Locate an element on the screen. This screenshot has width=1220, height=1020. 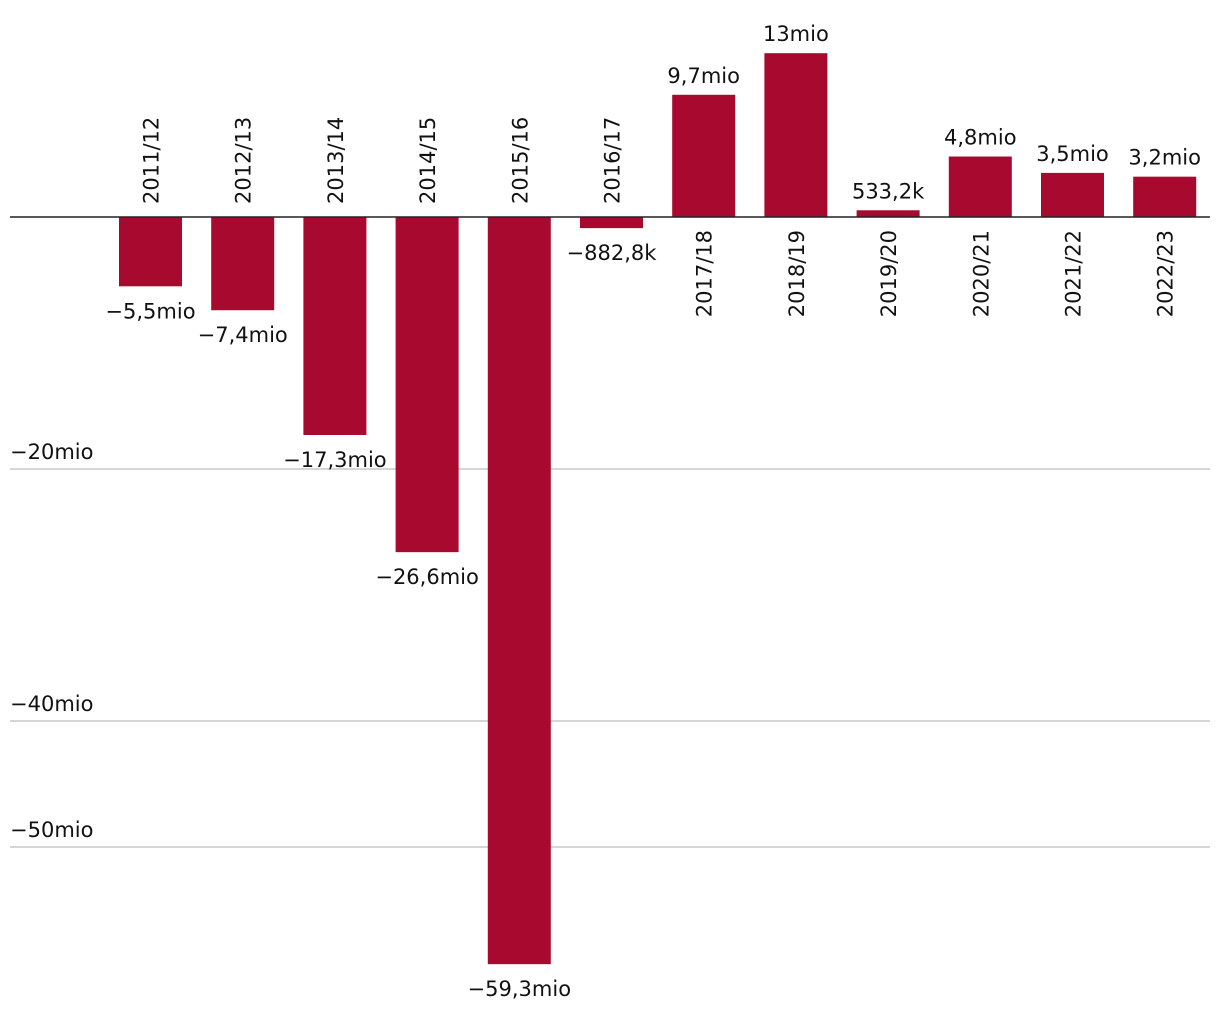
value-label: −7,4mio is located at coordinates (243, 335).